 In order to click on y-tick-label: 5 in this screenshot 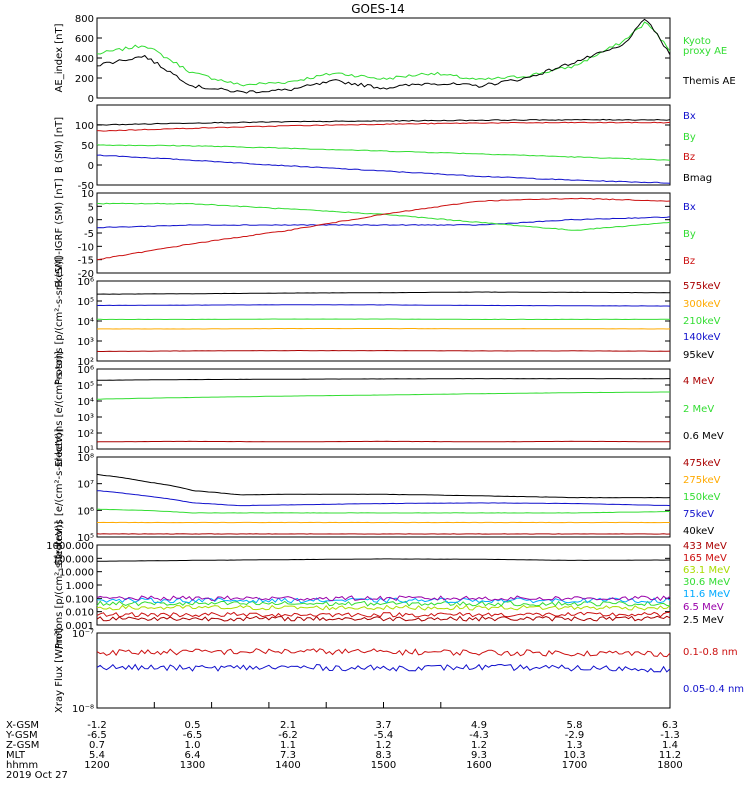, I will do `click(91, 207)`.